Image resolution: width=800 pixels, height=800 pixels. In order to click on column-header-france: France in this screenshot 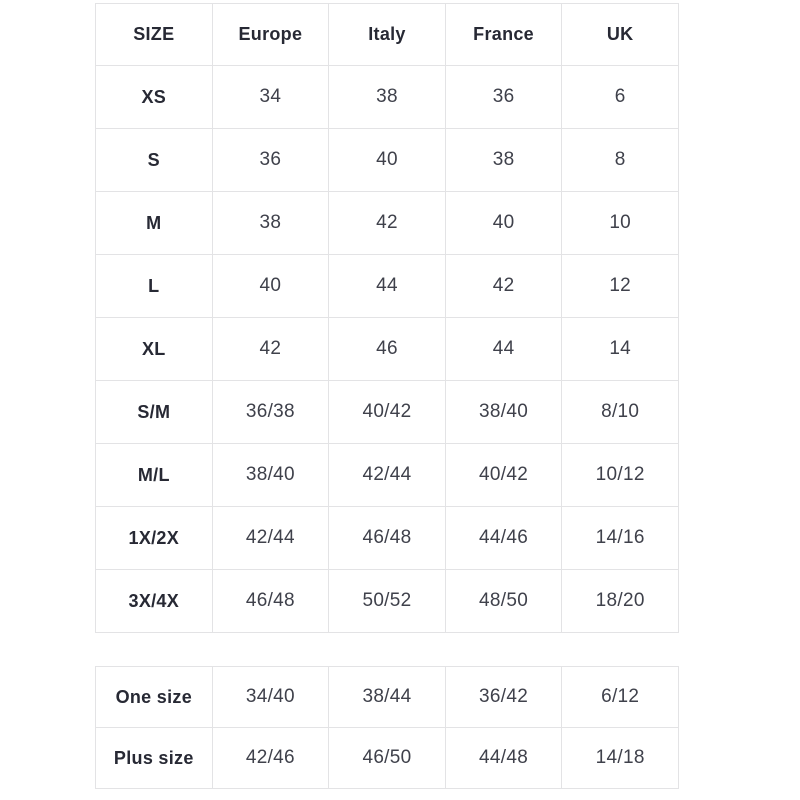, I will do `click(503, 34)`.